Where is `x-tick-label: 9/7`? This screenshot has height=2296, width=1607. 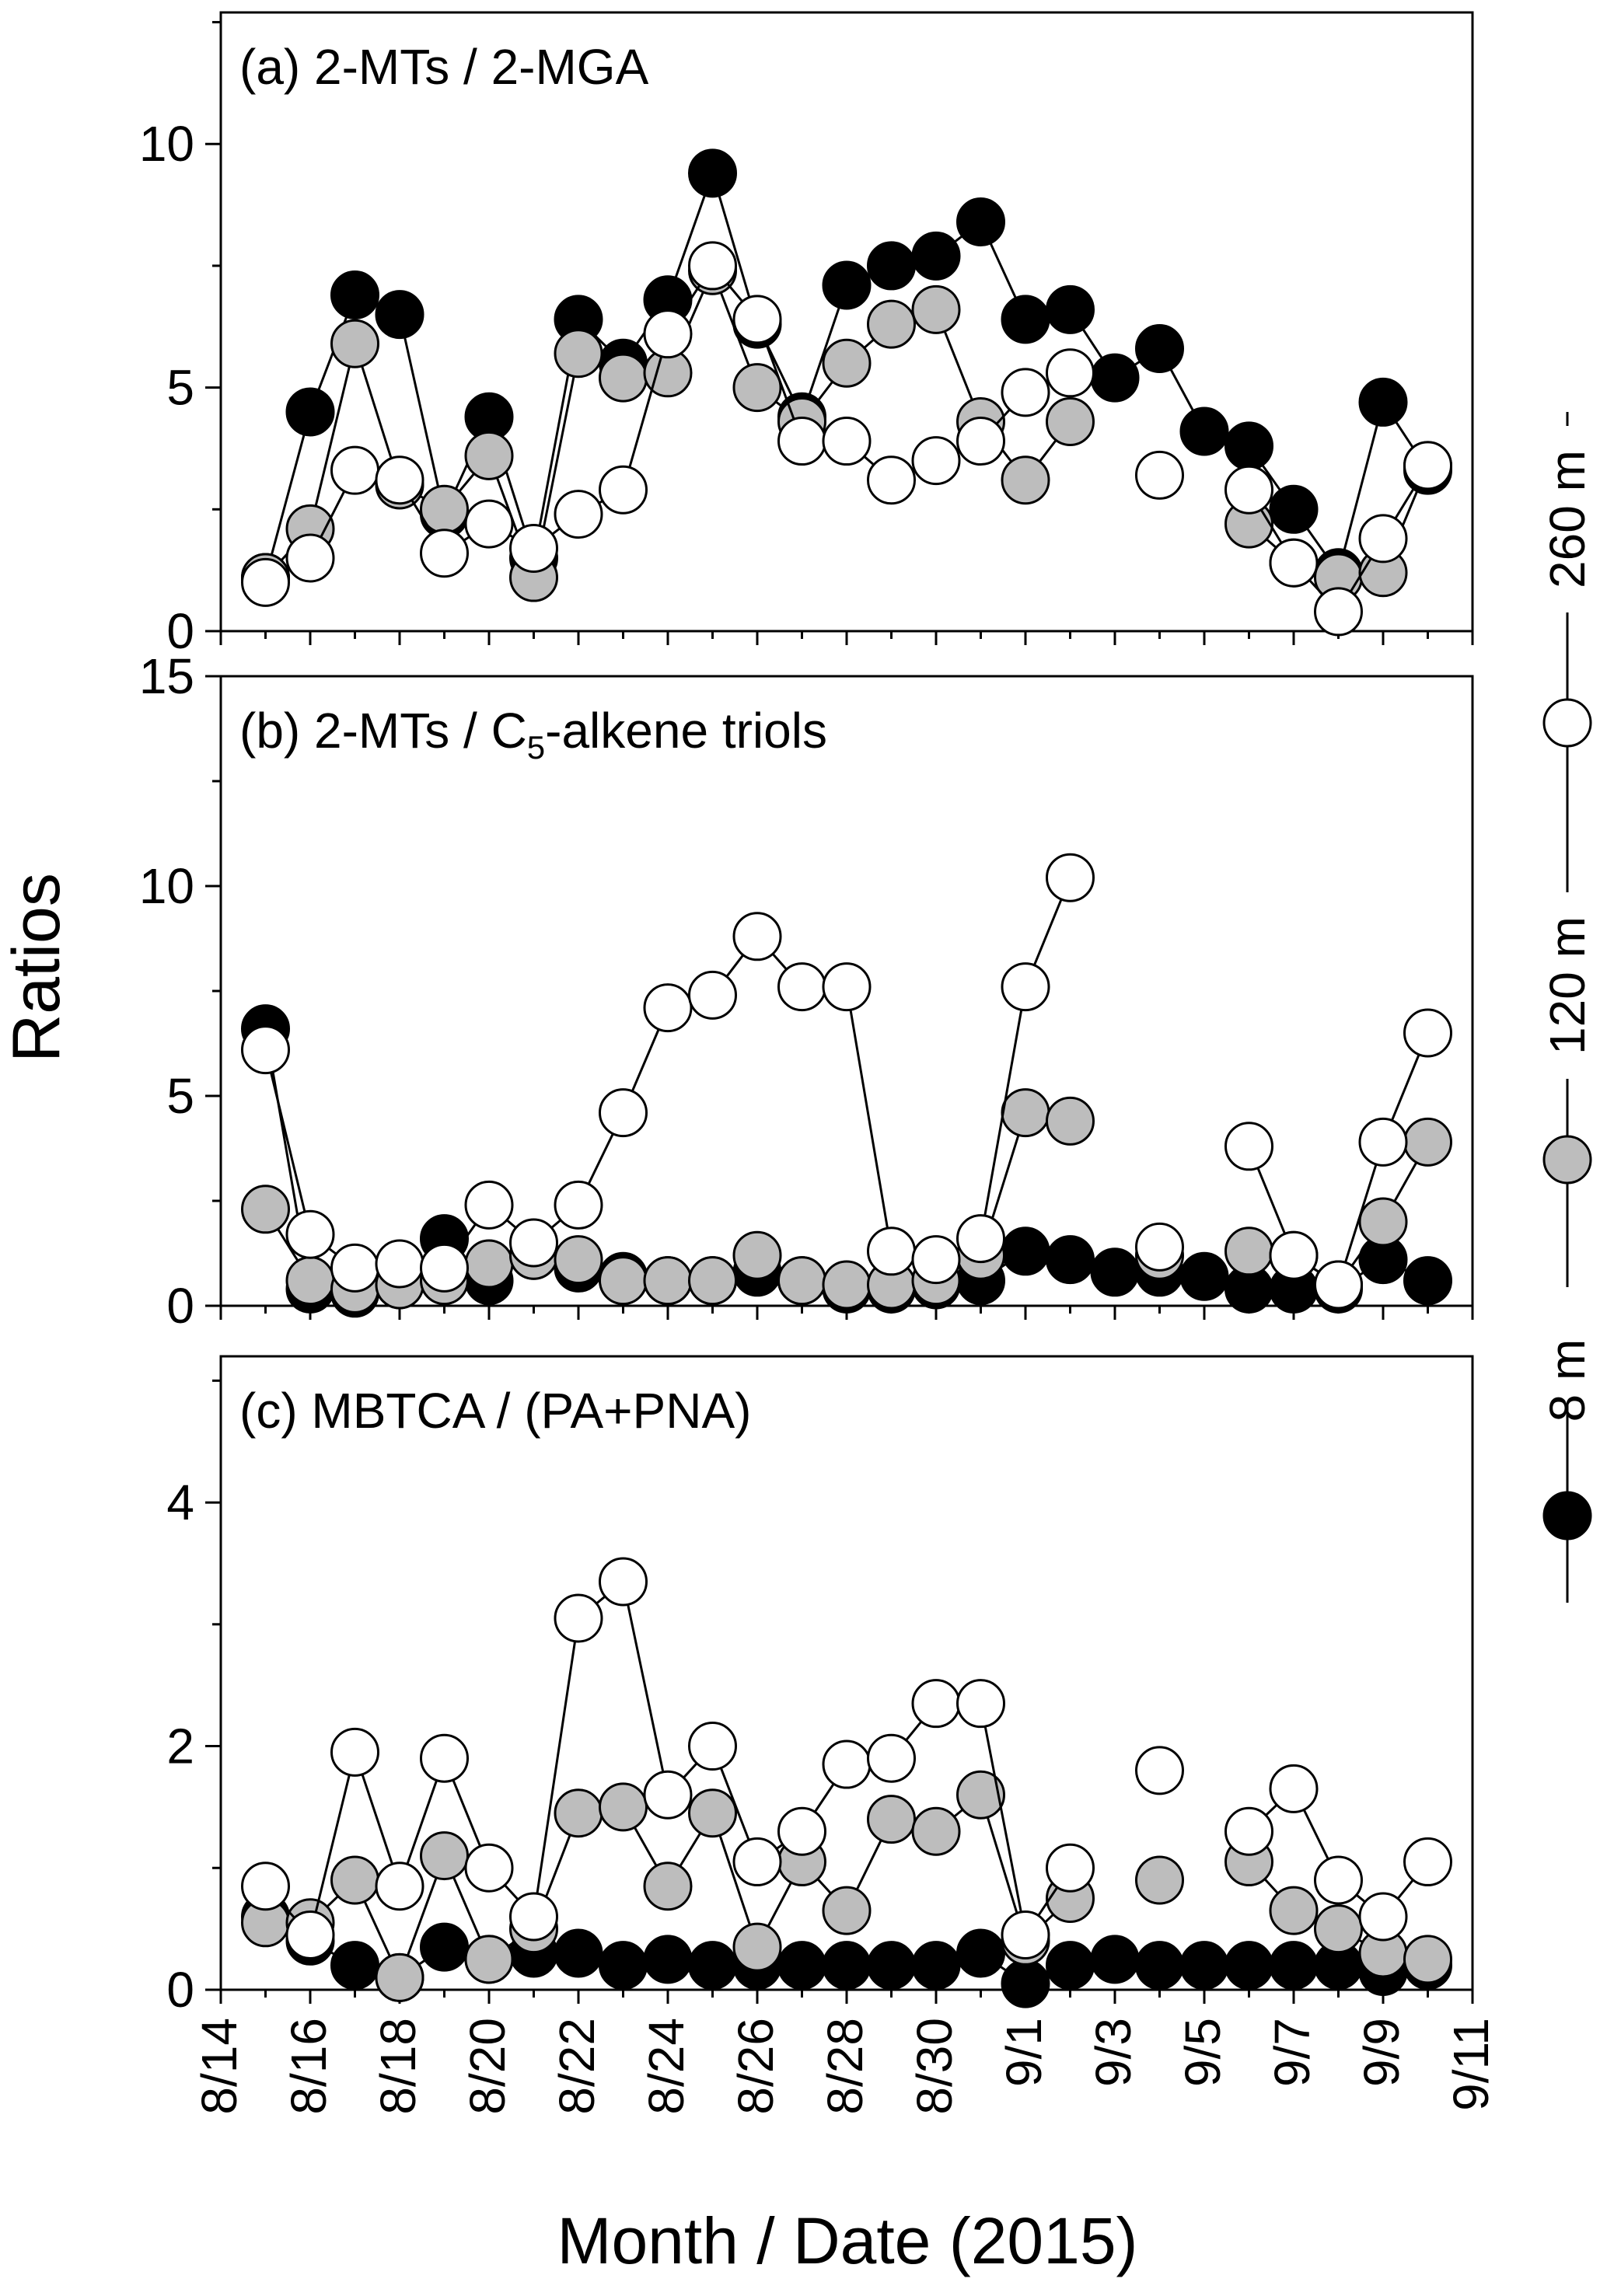
x-tick-label: 9/7 is located at coordinates (1292, 2052).